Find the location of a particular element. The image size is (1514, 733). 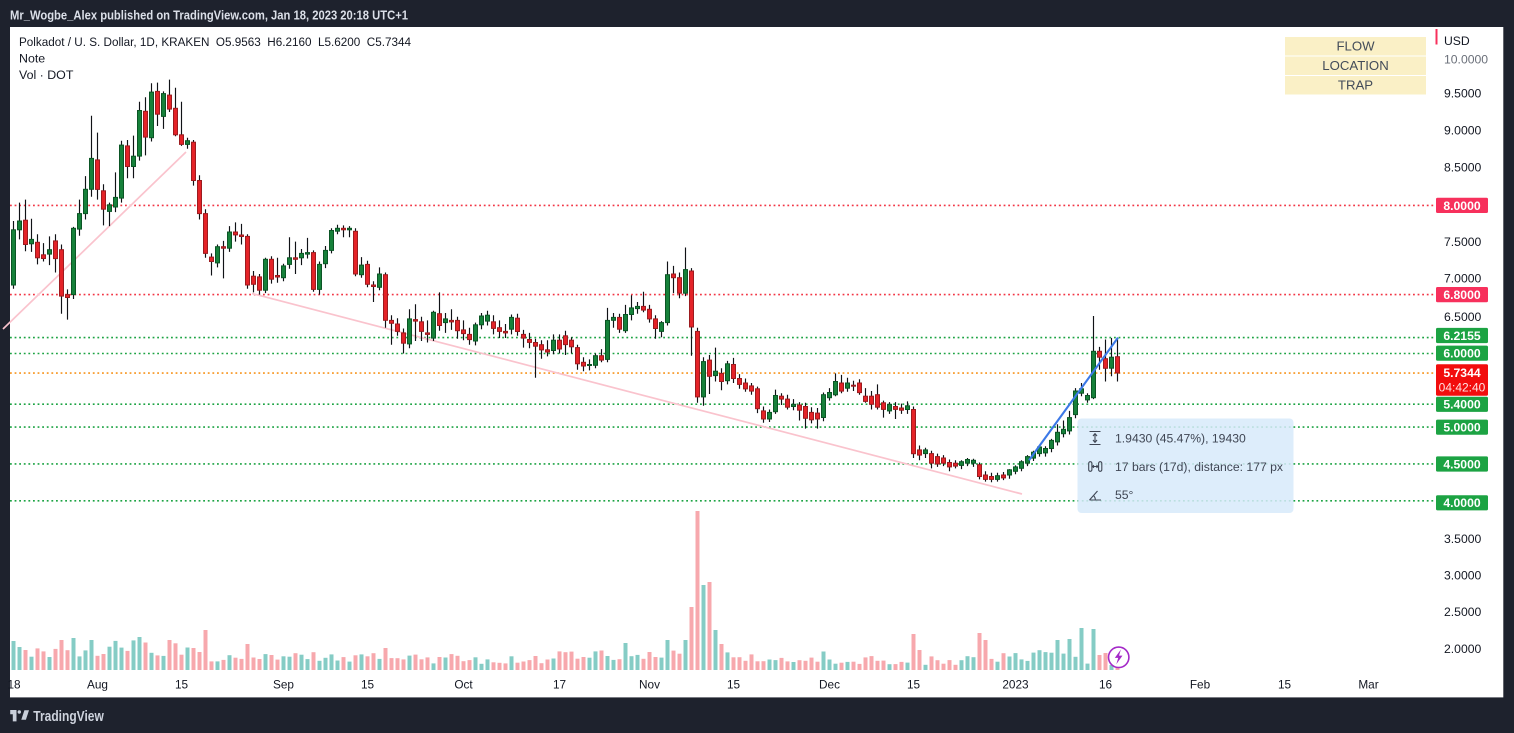

svg-text: TRAP is located at coordinates (1355, 85).